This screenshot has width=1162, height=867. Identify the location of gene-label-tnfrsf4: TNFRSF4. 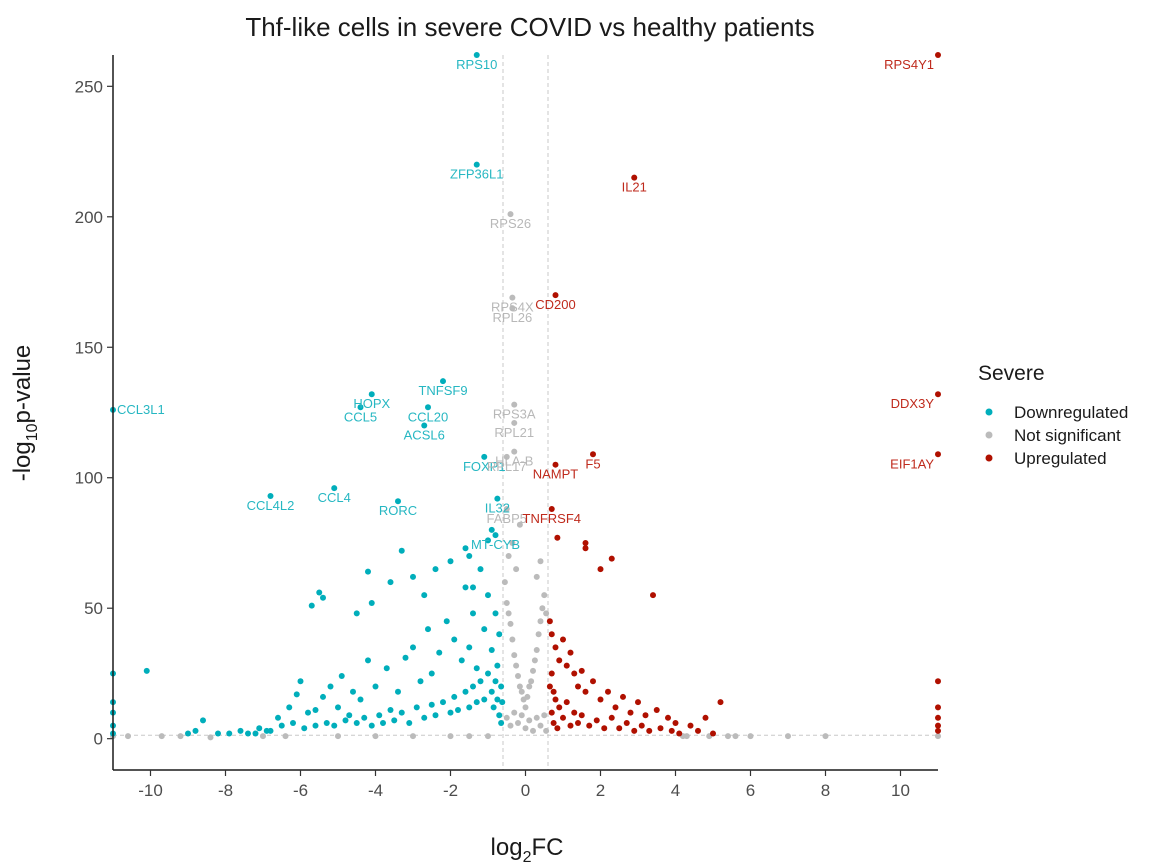
(552, 518).